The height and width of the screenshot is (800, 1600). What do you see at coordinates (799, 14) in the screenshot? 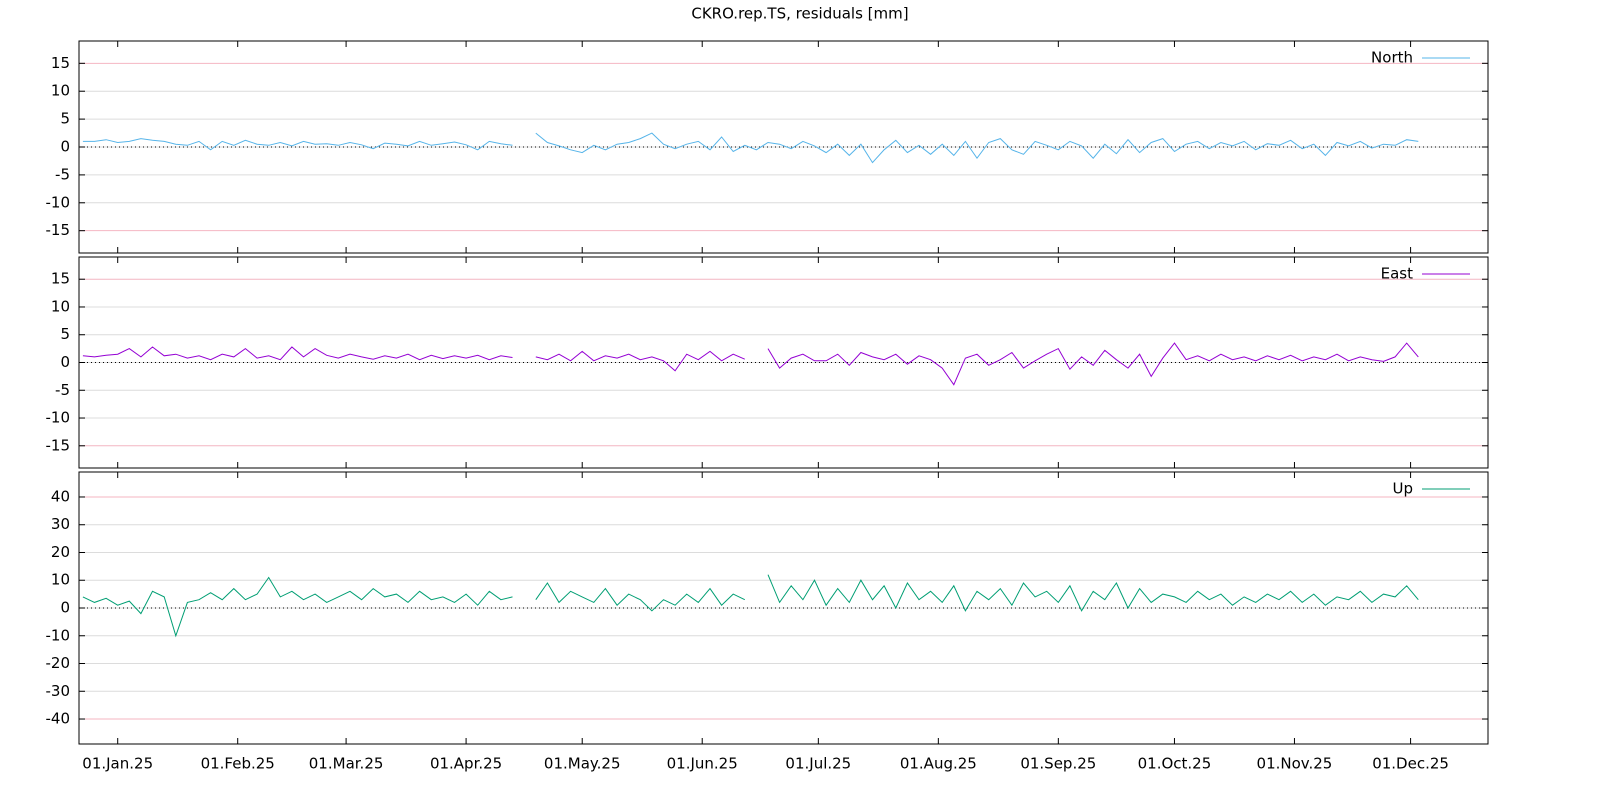
I see `chart-title: CKRO.rep.TS, residuals [mm]` at bounding box center [799, 14].